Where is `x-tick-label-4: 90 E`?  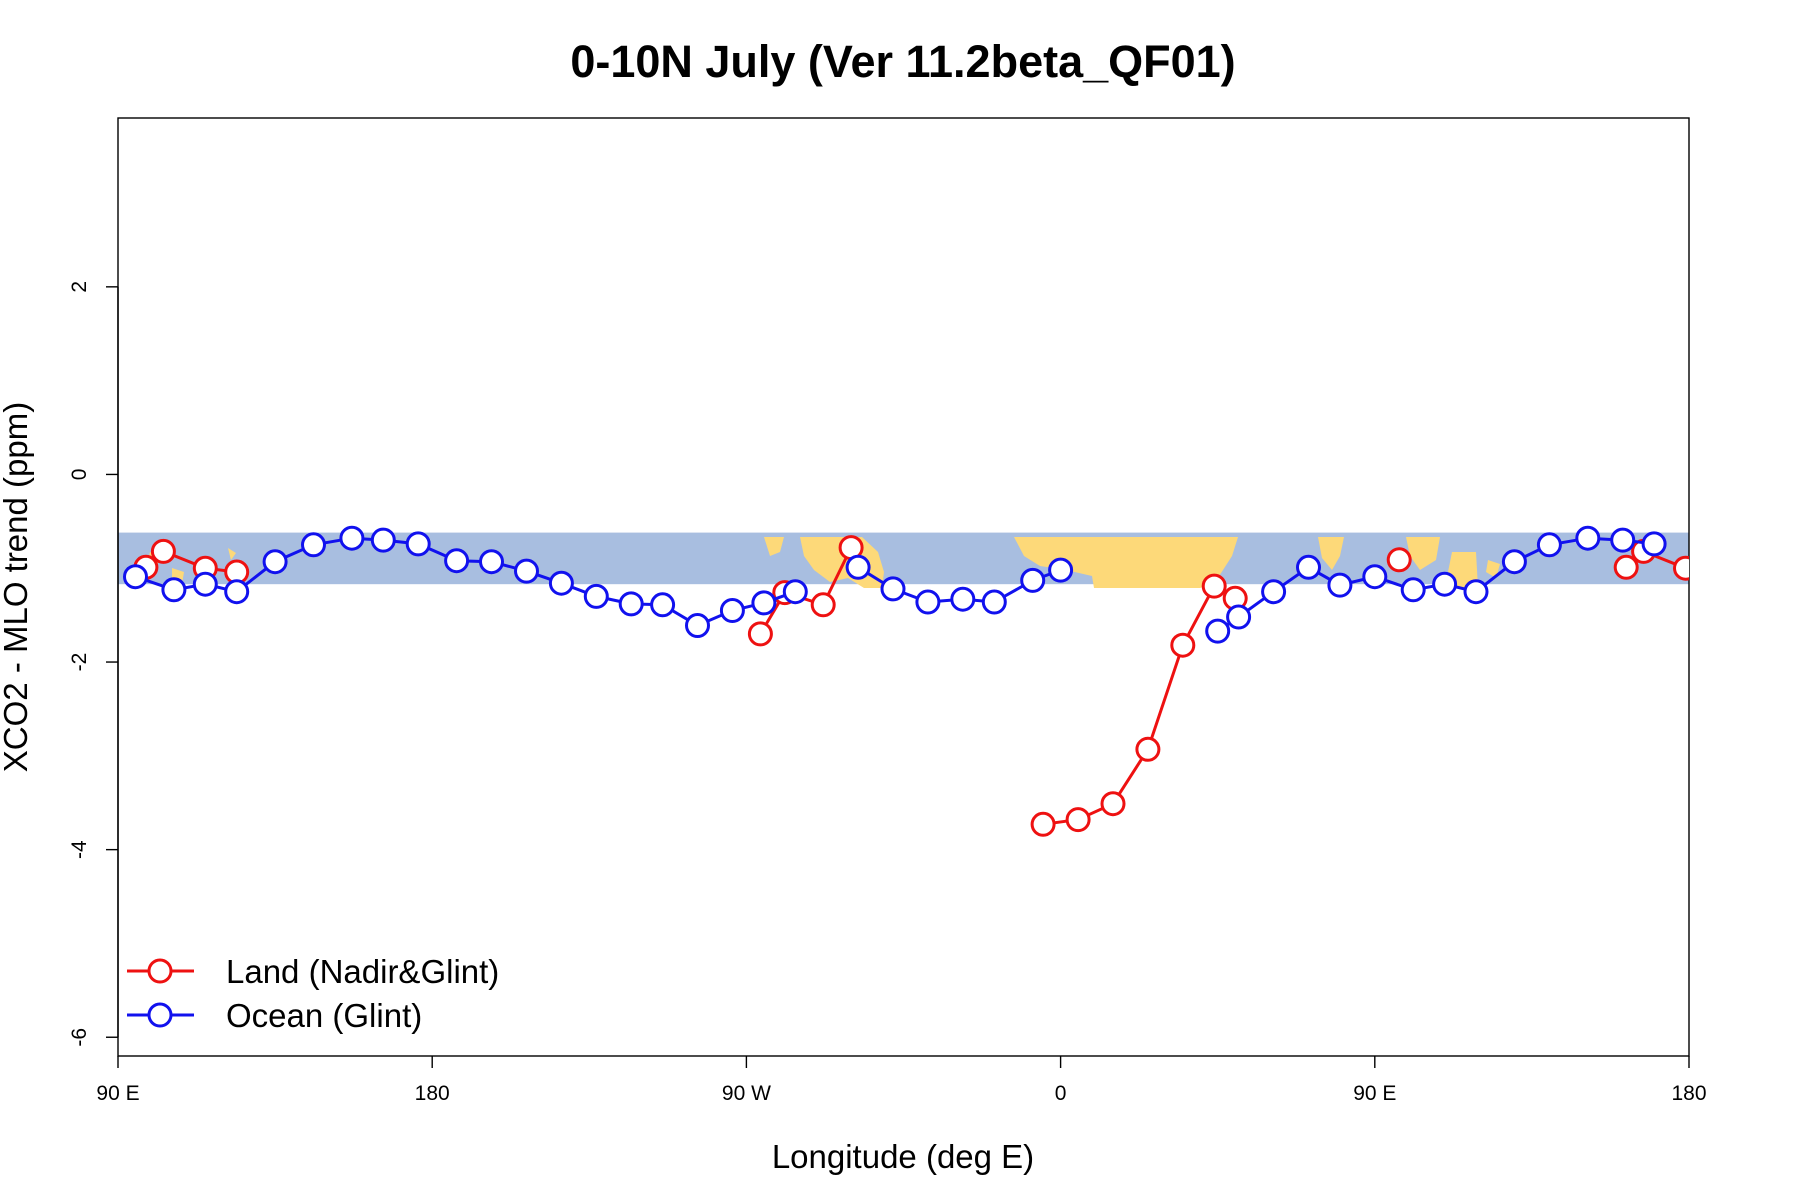
x-tick-label-4: 90 E is located at coordinates (1374, 1093).